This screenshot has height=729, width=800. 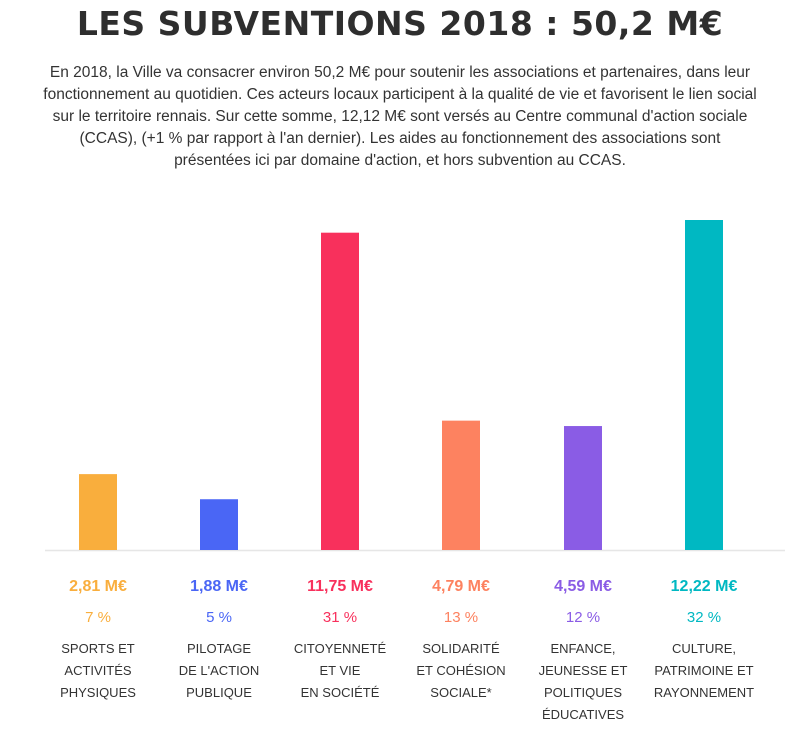 I want to click on category-label-line: PATRIMOINE ET, so click(x=703, y=670).